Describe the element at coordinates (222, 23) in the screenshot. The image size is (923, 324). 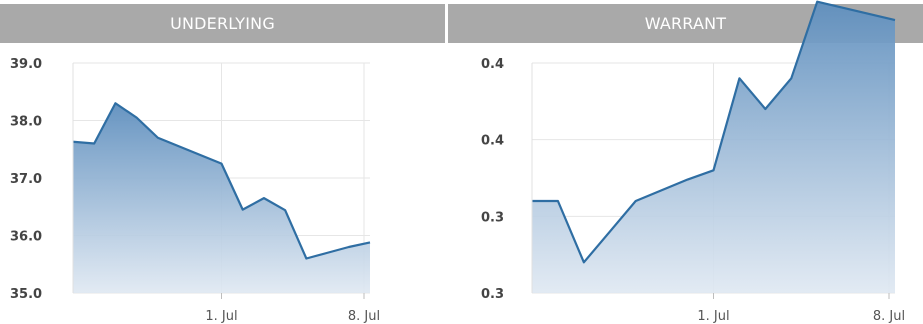
I see `underlying-header: UNDERLYING` at that location.